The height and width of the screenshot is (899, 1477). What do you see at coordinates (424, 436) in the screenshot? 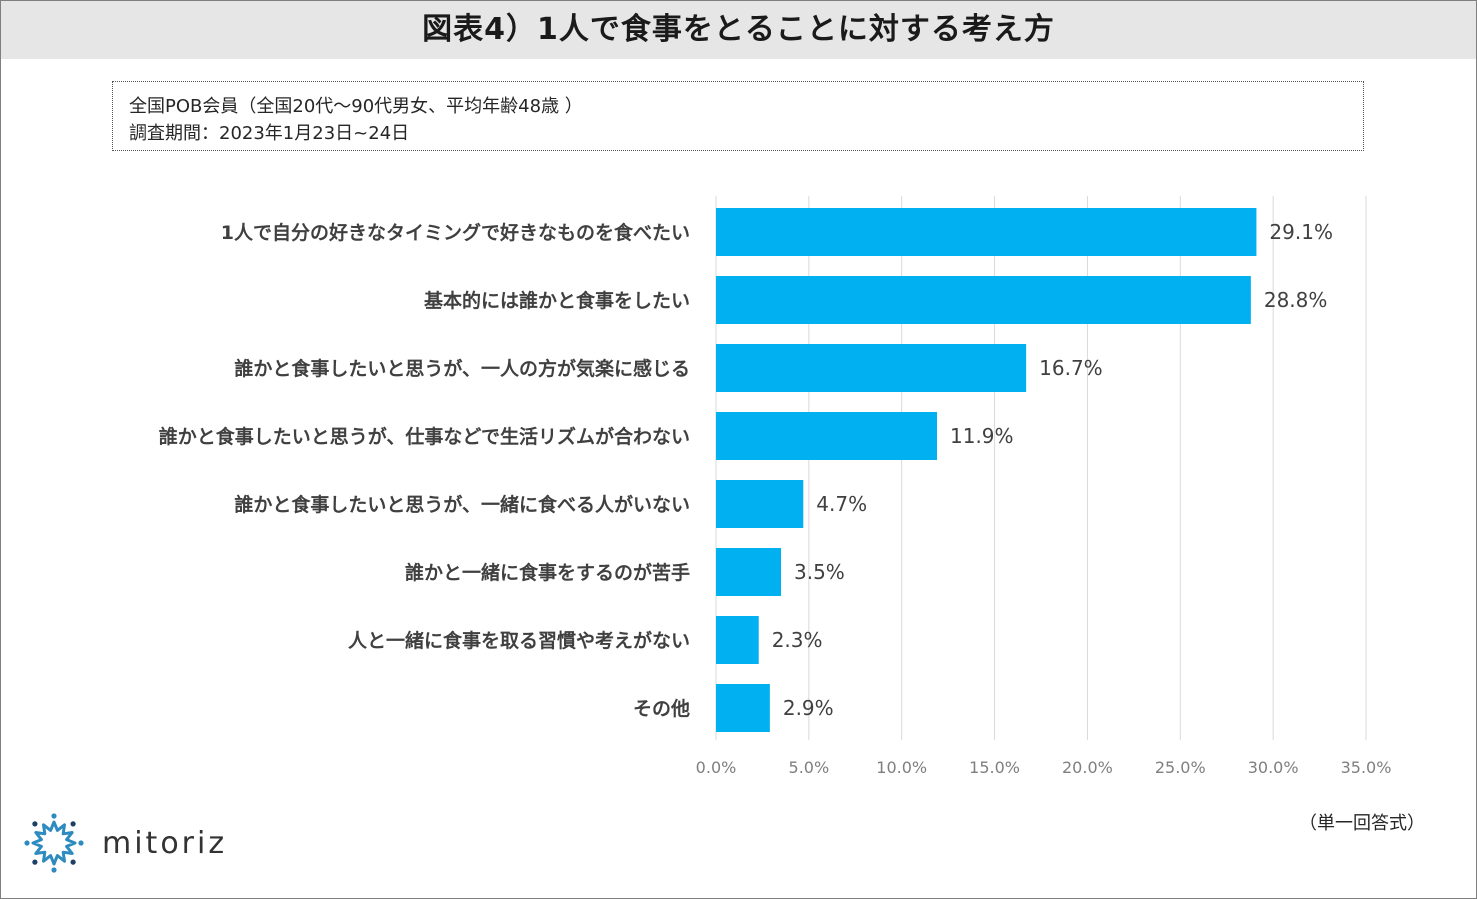
I see `category-label-3: 誰かと食事したいと思うが、仕事などで生活リズムが合わない` at bounding box center [424, 436].